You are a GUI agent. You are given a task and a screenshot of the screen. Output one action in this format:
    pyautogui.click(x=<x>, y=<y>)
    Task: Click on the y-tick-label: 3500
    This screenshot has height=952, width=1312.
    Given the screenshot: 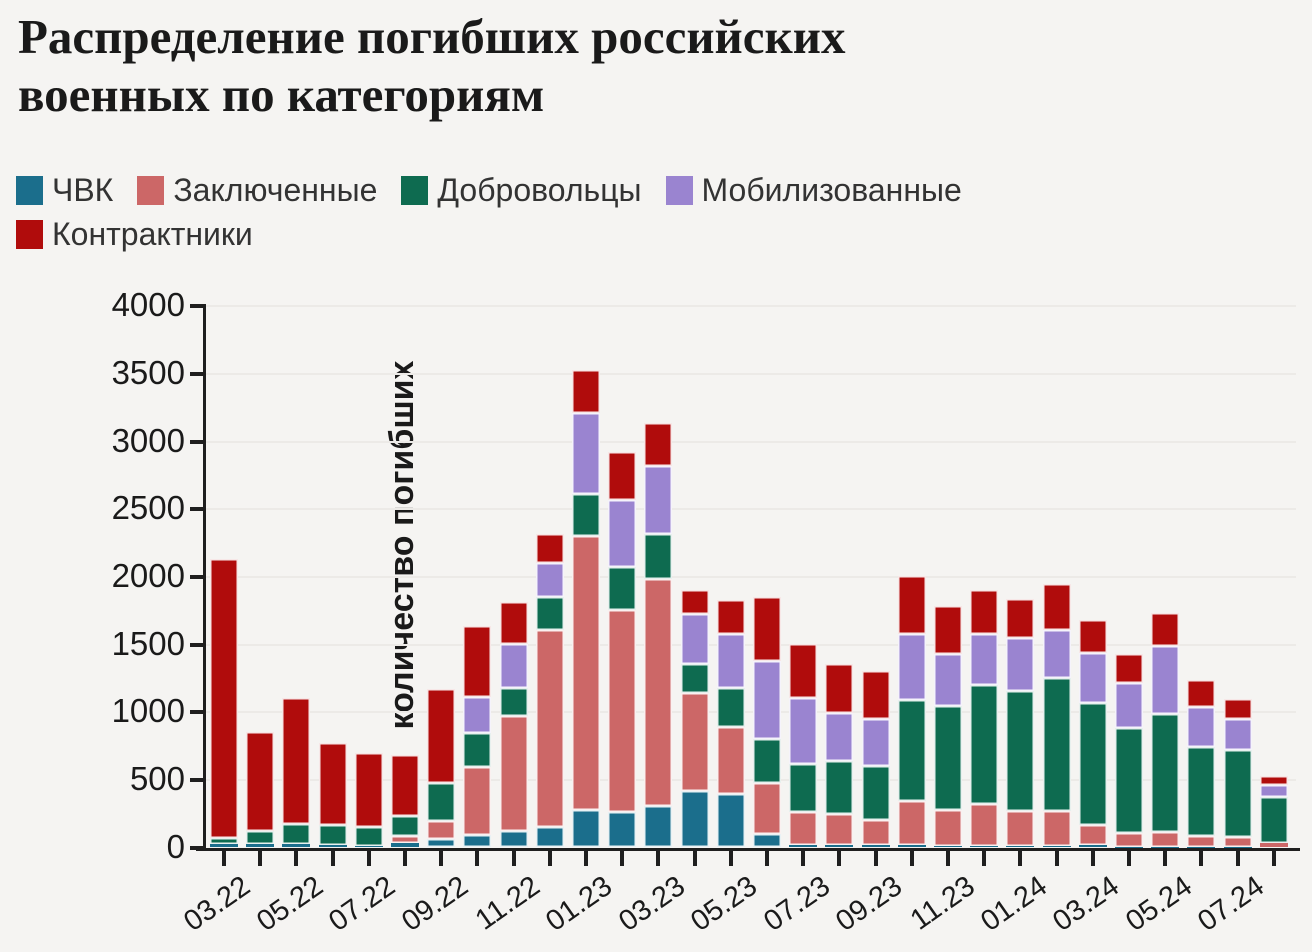 What is the action you would take?
    pyautogui.click(x=148, y=372)
    